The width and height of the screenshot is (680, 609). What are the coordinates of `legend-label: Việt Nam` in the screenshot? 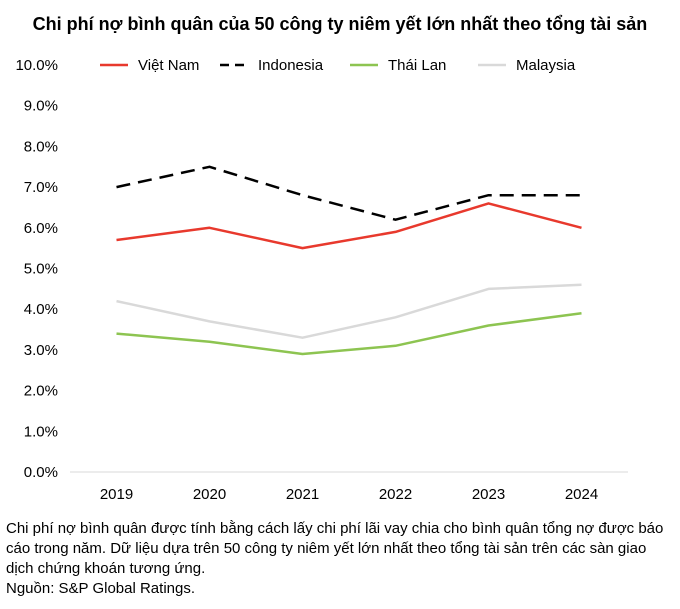 It's located at (168, 65).